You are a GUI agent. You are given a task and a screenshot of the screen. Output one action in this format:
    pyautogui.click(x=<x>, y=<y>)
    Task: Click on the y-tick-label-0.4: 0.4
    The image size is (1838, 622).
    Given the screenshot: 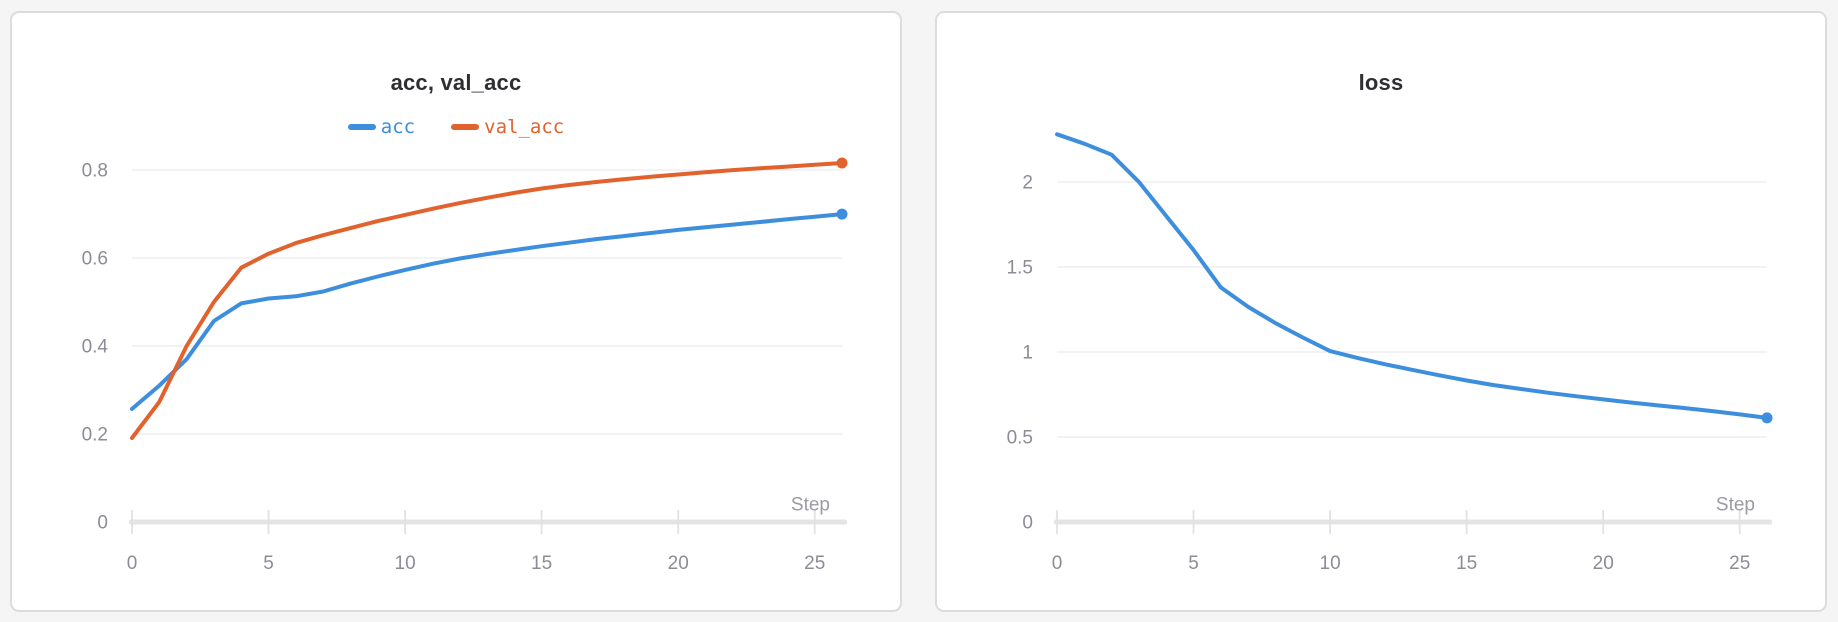 What is the action you would take?
    pyautogui.click(x=95, y=347)
    